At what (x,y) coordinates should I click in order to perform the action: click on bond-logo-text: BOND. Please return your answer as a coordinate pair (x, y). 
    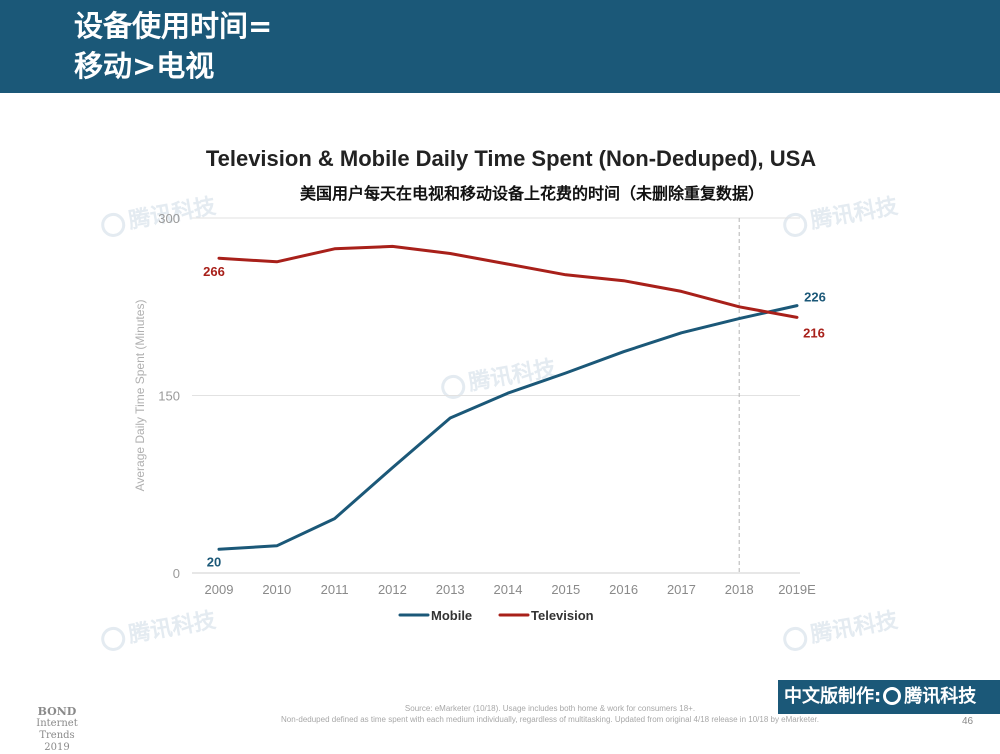
    Looking at the image, I should click on (57, 711).